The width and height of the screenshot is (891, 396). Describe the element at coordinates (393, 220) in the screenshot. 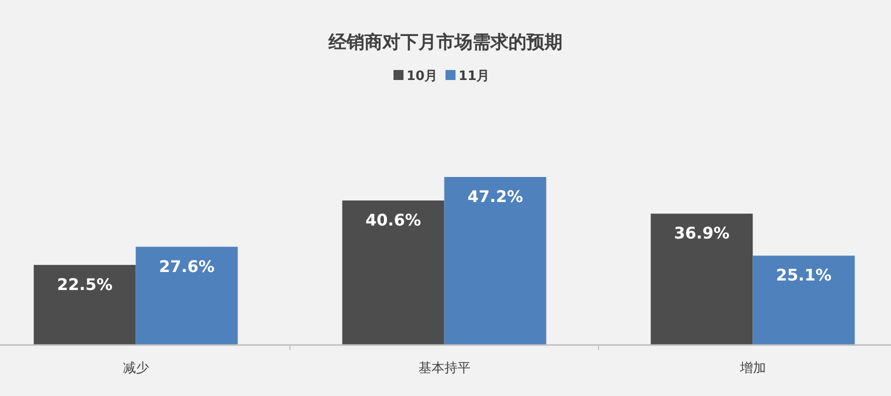

I see `data-label: 40.6%` at that location.